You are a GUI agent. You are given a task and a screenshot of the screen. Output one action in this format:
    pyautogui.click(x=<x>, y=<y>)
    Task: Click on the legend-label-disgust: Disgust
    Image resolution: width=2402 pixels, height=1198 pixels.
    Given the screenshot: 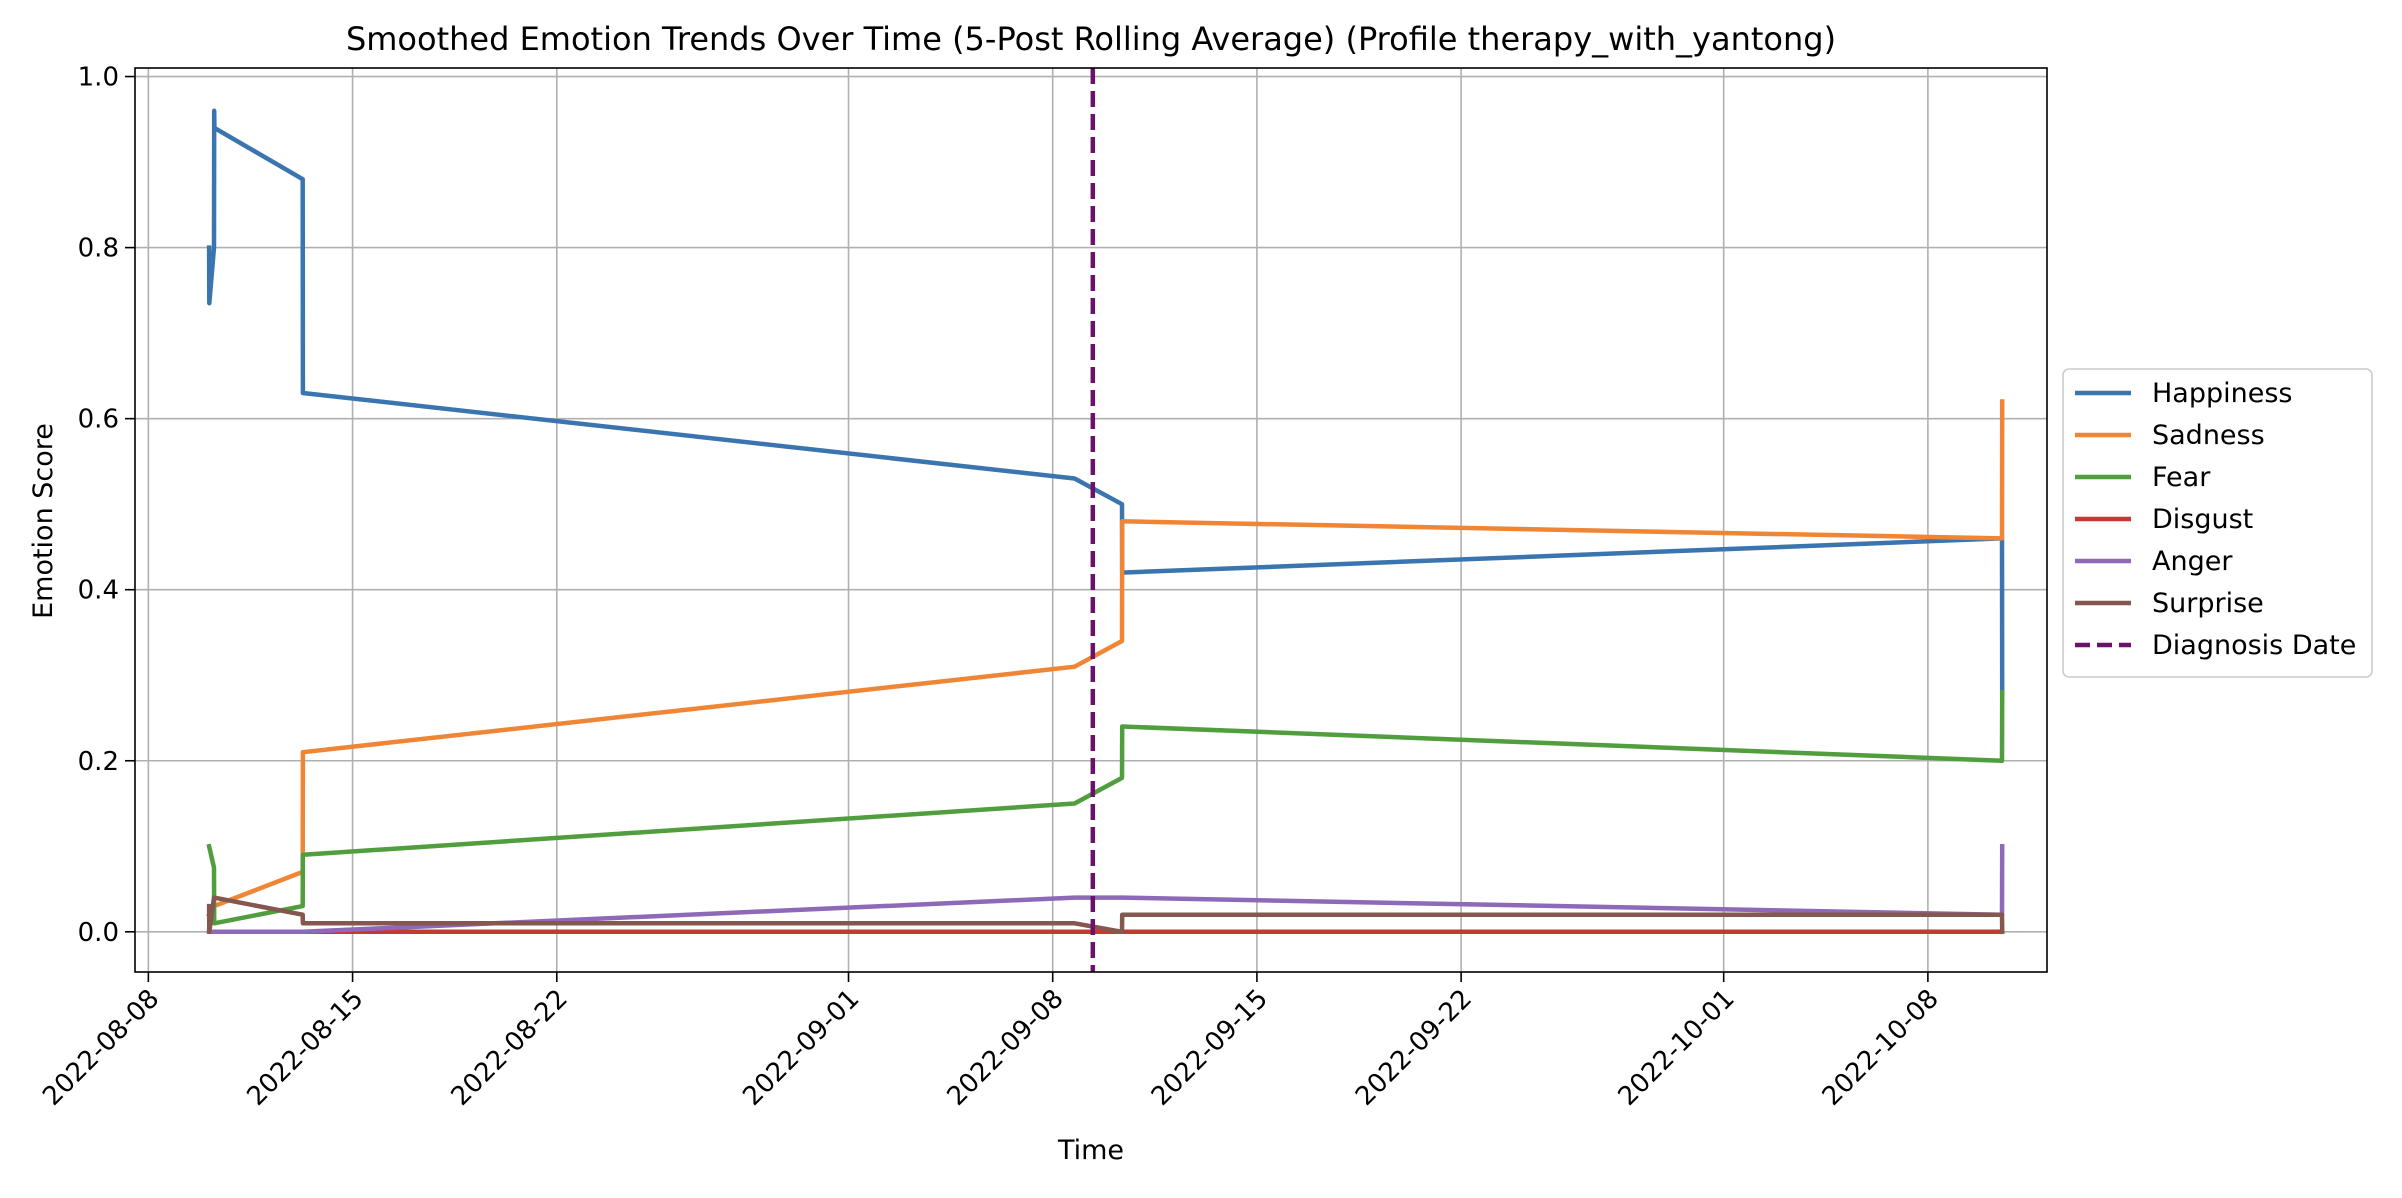 What is the action you would take?
    pyautogui.click(x=2202, y=519)
    